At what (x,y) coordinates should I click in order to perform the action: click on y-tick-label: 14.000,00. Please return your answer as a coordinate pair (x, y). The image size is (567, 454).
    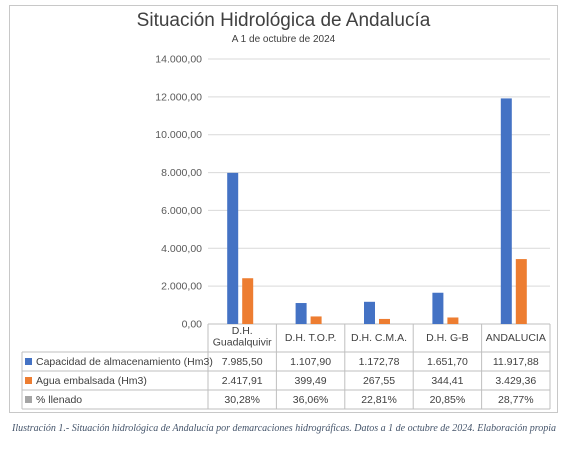
    Looking at the image, I should click on (178, 60).